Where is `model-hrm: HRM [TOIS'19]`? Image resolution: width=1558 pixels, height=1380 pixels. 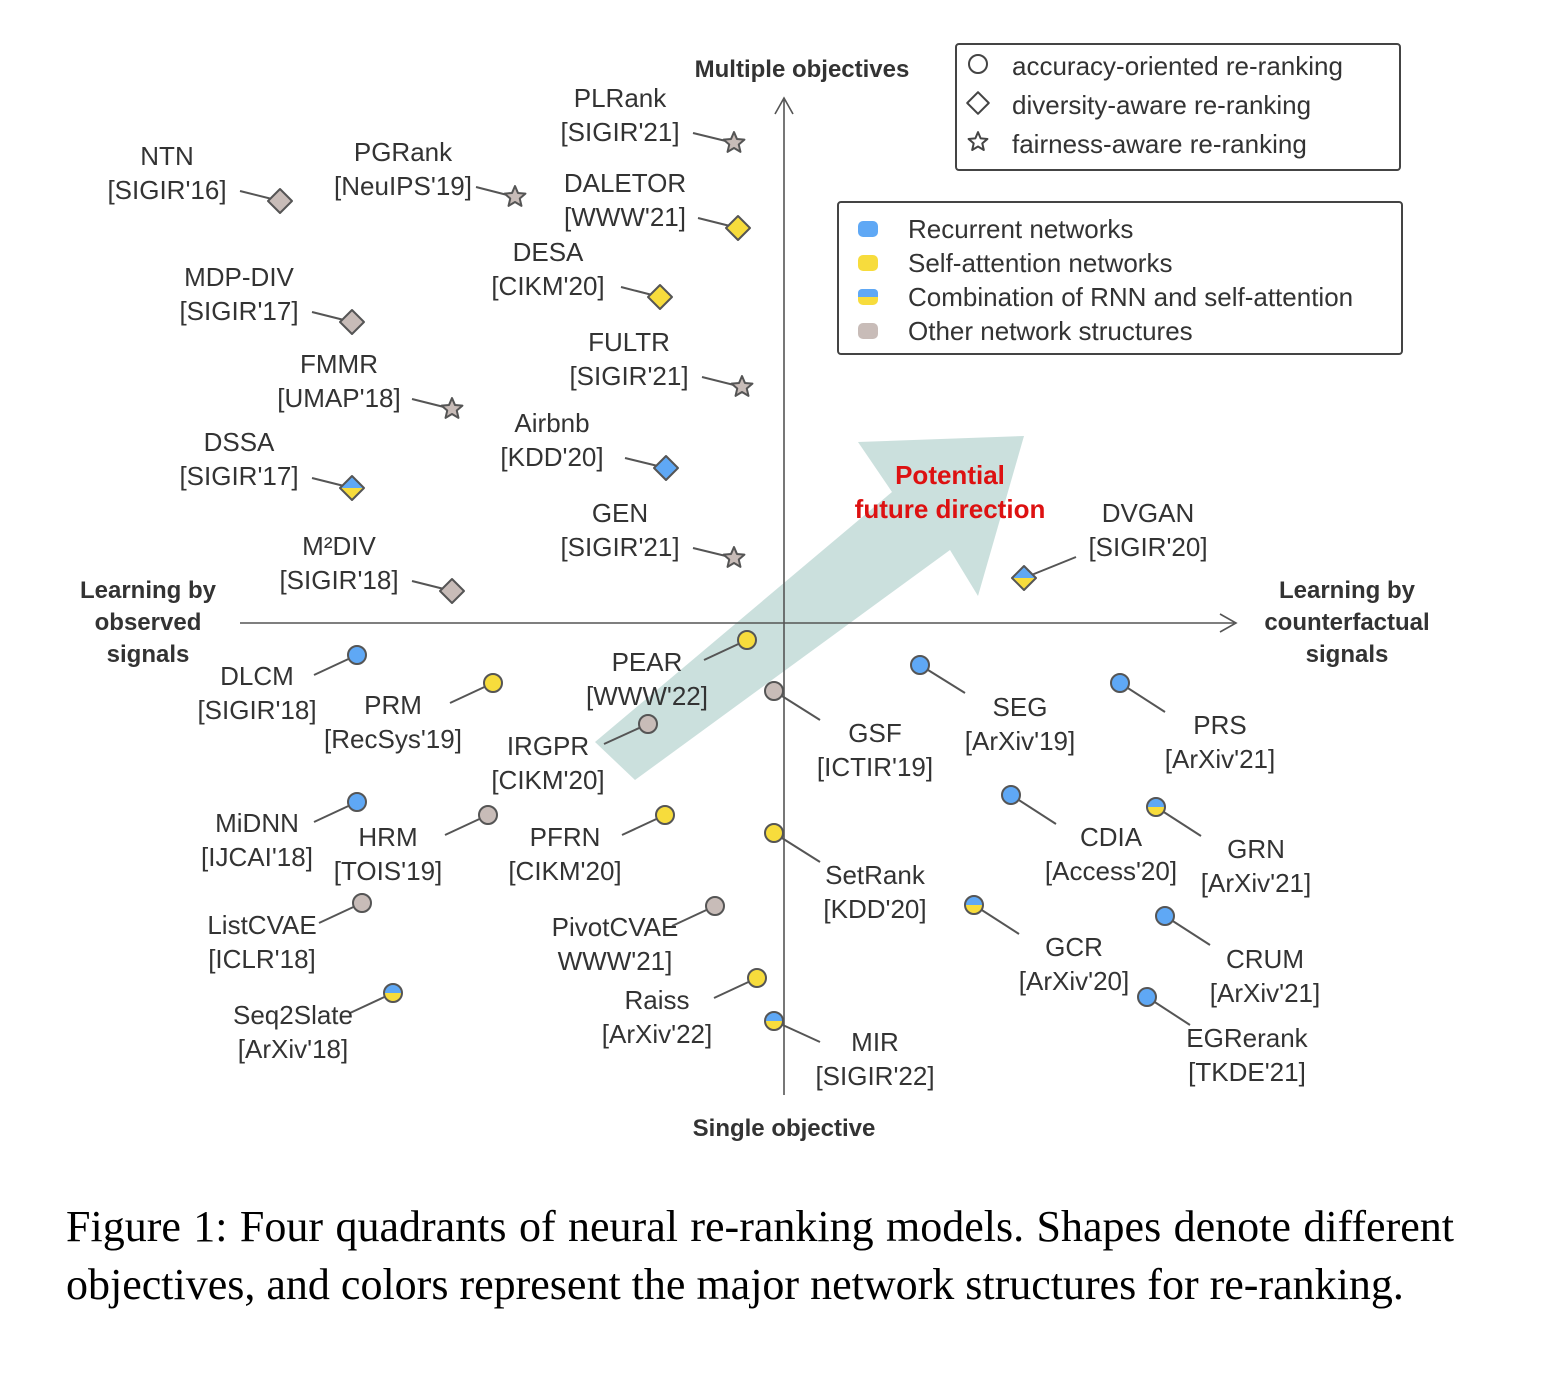 model-hrm: HRM [TOIS'19] is located at coordinates (416, 845).